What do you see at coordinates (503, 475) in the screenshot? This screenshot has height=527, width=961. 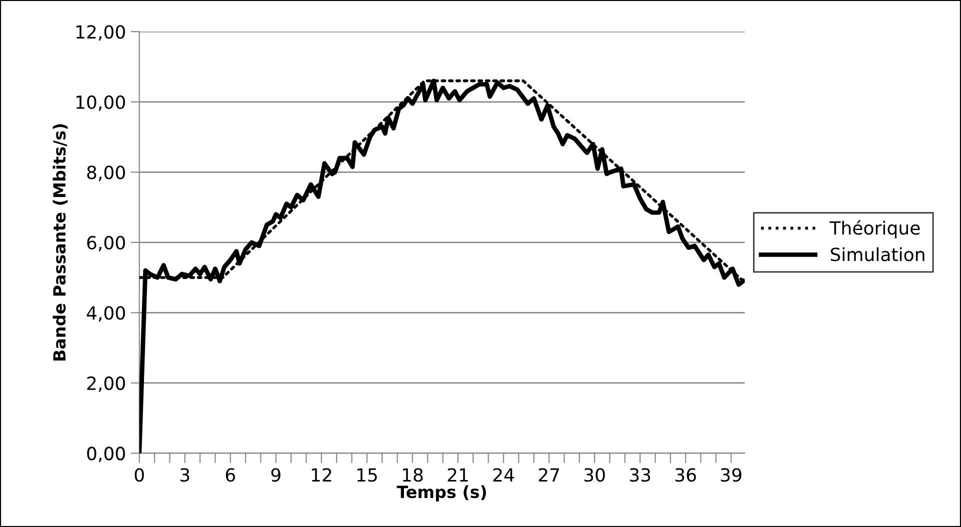 I see `x-tick-label: 24` at bounding box center [503, 475].